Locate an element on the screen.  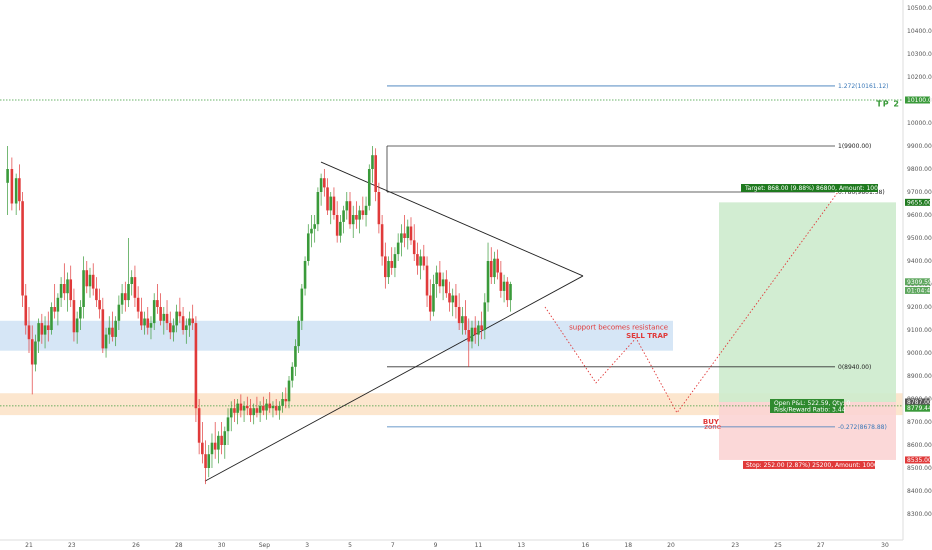
time-tick-label: 27 is located at coordinates (821, 545).